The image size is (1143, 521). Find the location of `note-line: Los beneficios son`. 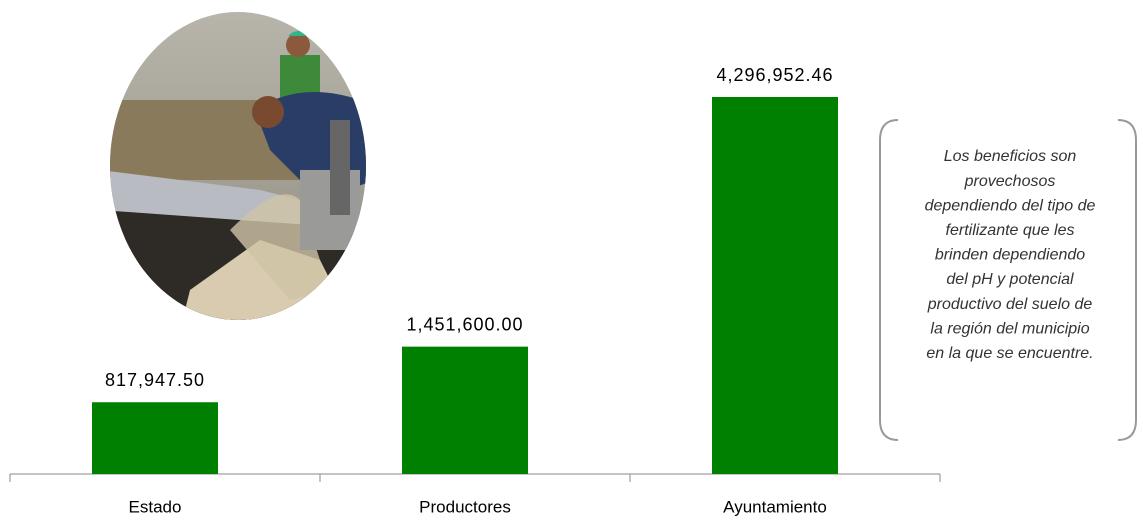

note-line: Los beneficios son is located at coordinates (1010, 156).